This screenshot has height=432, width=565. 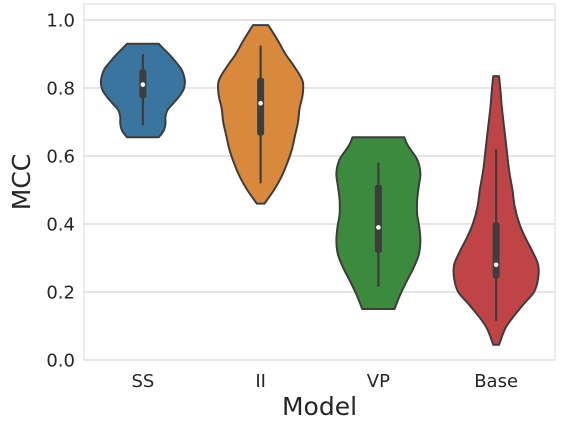 I want to click on x-tick-label: VP, so click(x=378, y=381).